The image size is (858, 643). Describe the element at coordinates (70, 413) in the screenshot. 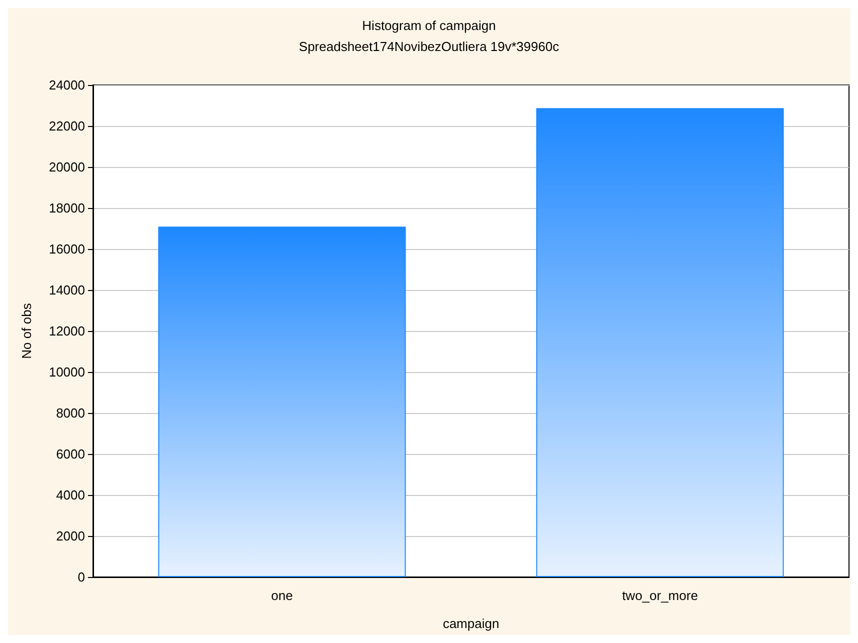

I see `y-tick-label: 8000` at that location.